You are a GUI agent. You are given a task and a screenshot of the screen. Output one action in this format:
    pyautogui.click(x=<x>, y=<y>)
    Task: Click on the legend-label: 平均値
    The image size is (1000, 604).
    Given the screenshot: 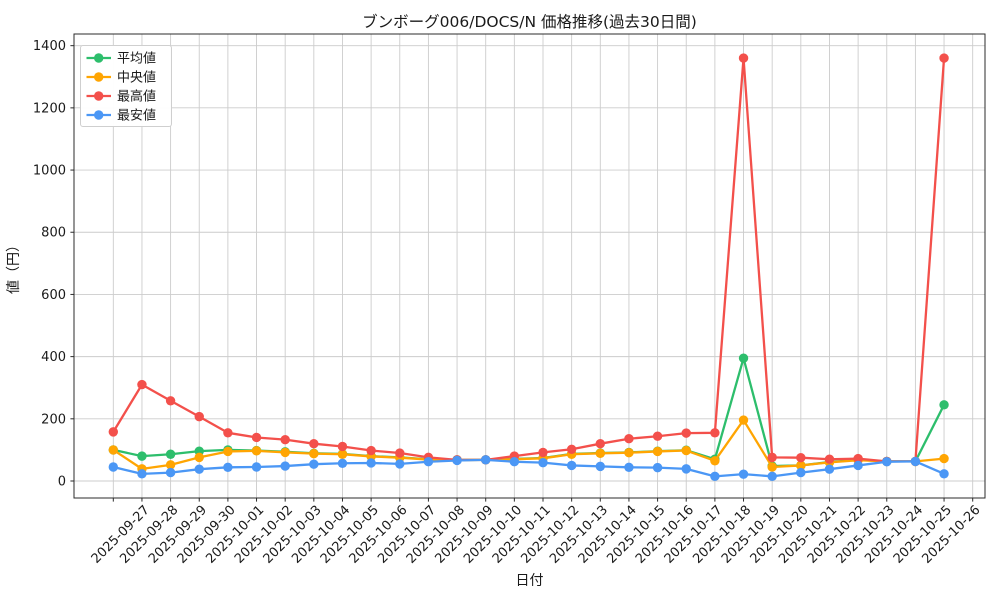 What is the action you would take?
    pyautogui.click(x=136, y=59)
    